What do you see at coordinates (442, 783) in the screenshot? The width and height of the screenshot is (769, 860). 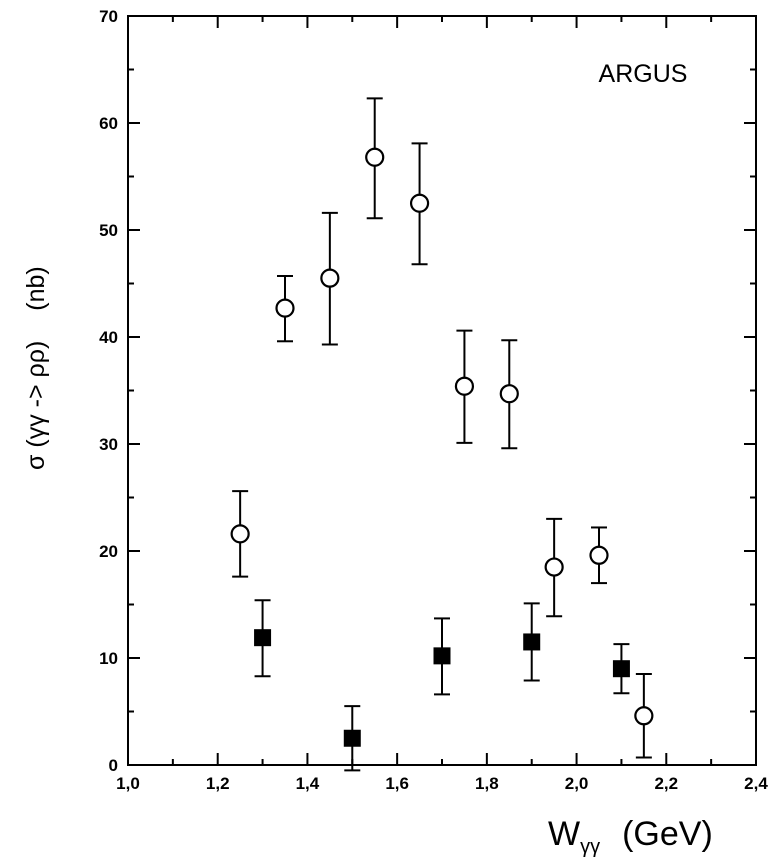 I see `x-tick-labels: 1,0 1,2 1,4 1,6 1,8 2,0 2,2 2,4` at bounding box center [442, 783].